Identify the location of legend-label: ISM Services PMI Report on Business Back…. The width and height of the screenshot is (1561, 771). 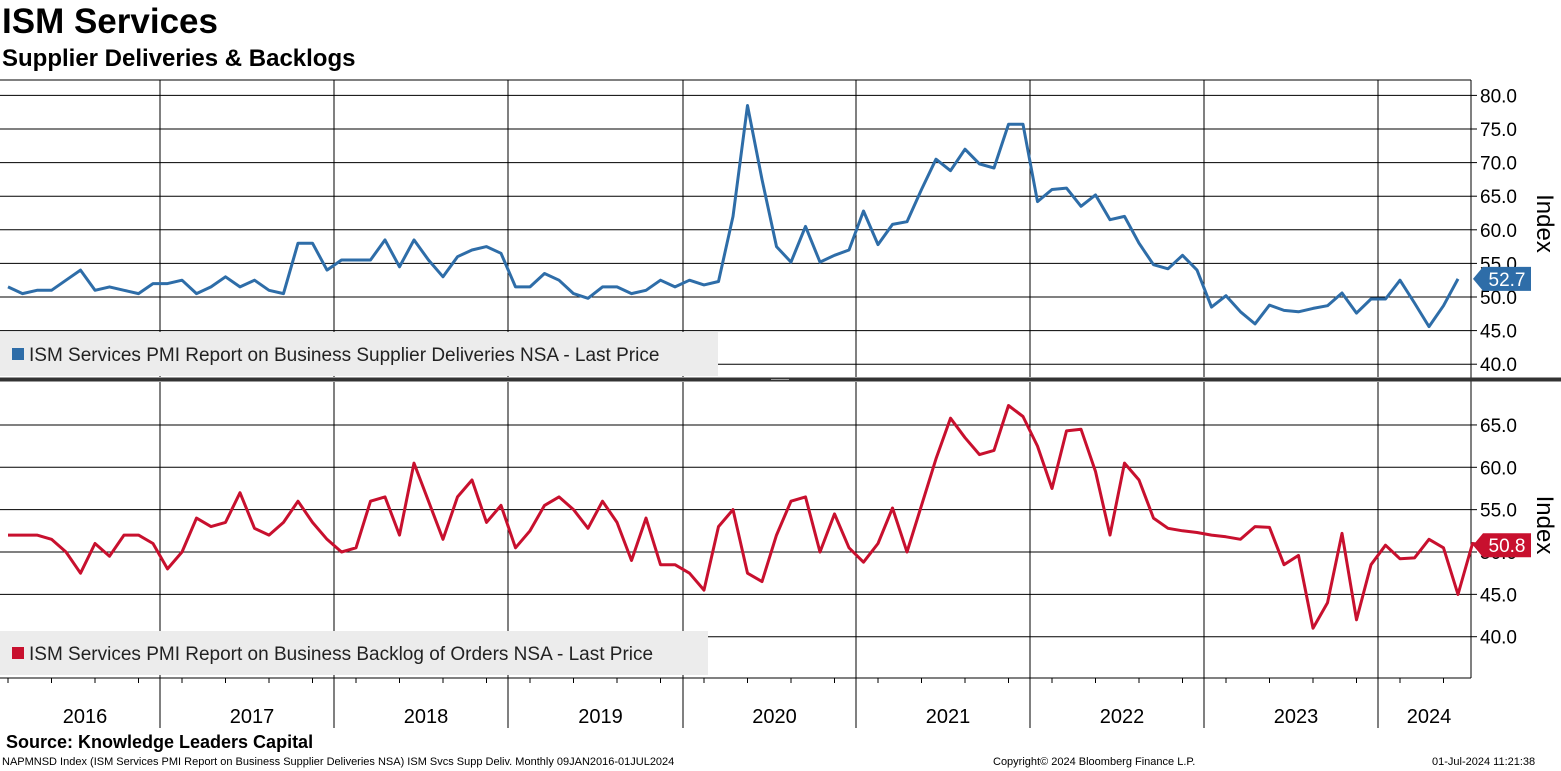
(341, 654).